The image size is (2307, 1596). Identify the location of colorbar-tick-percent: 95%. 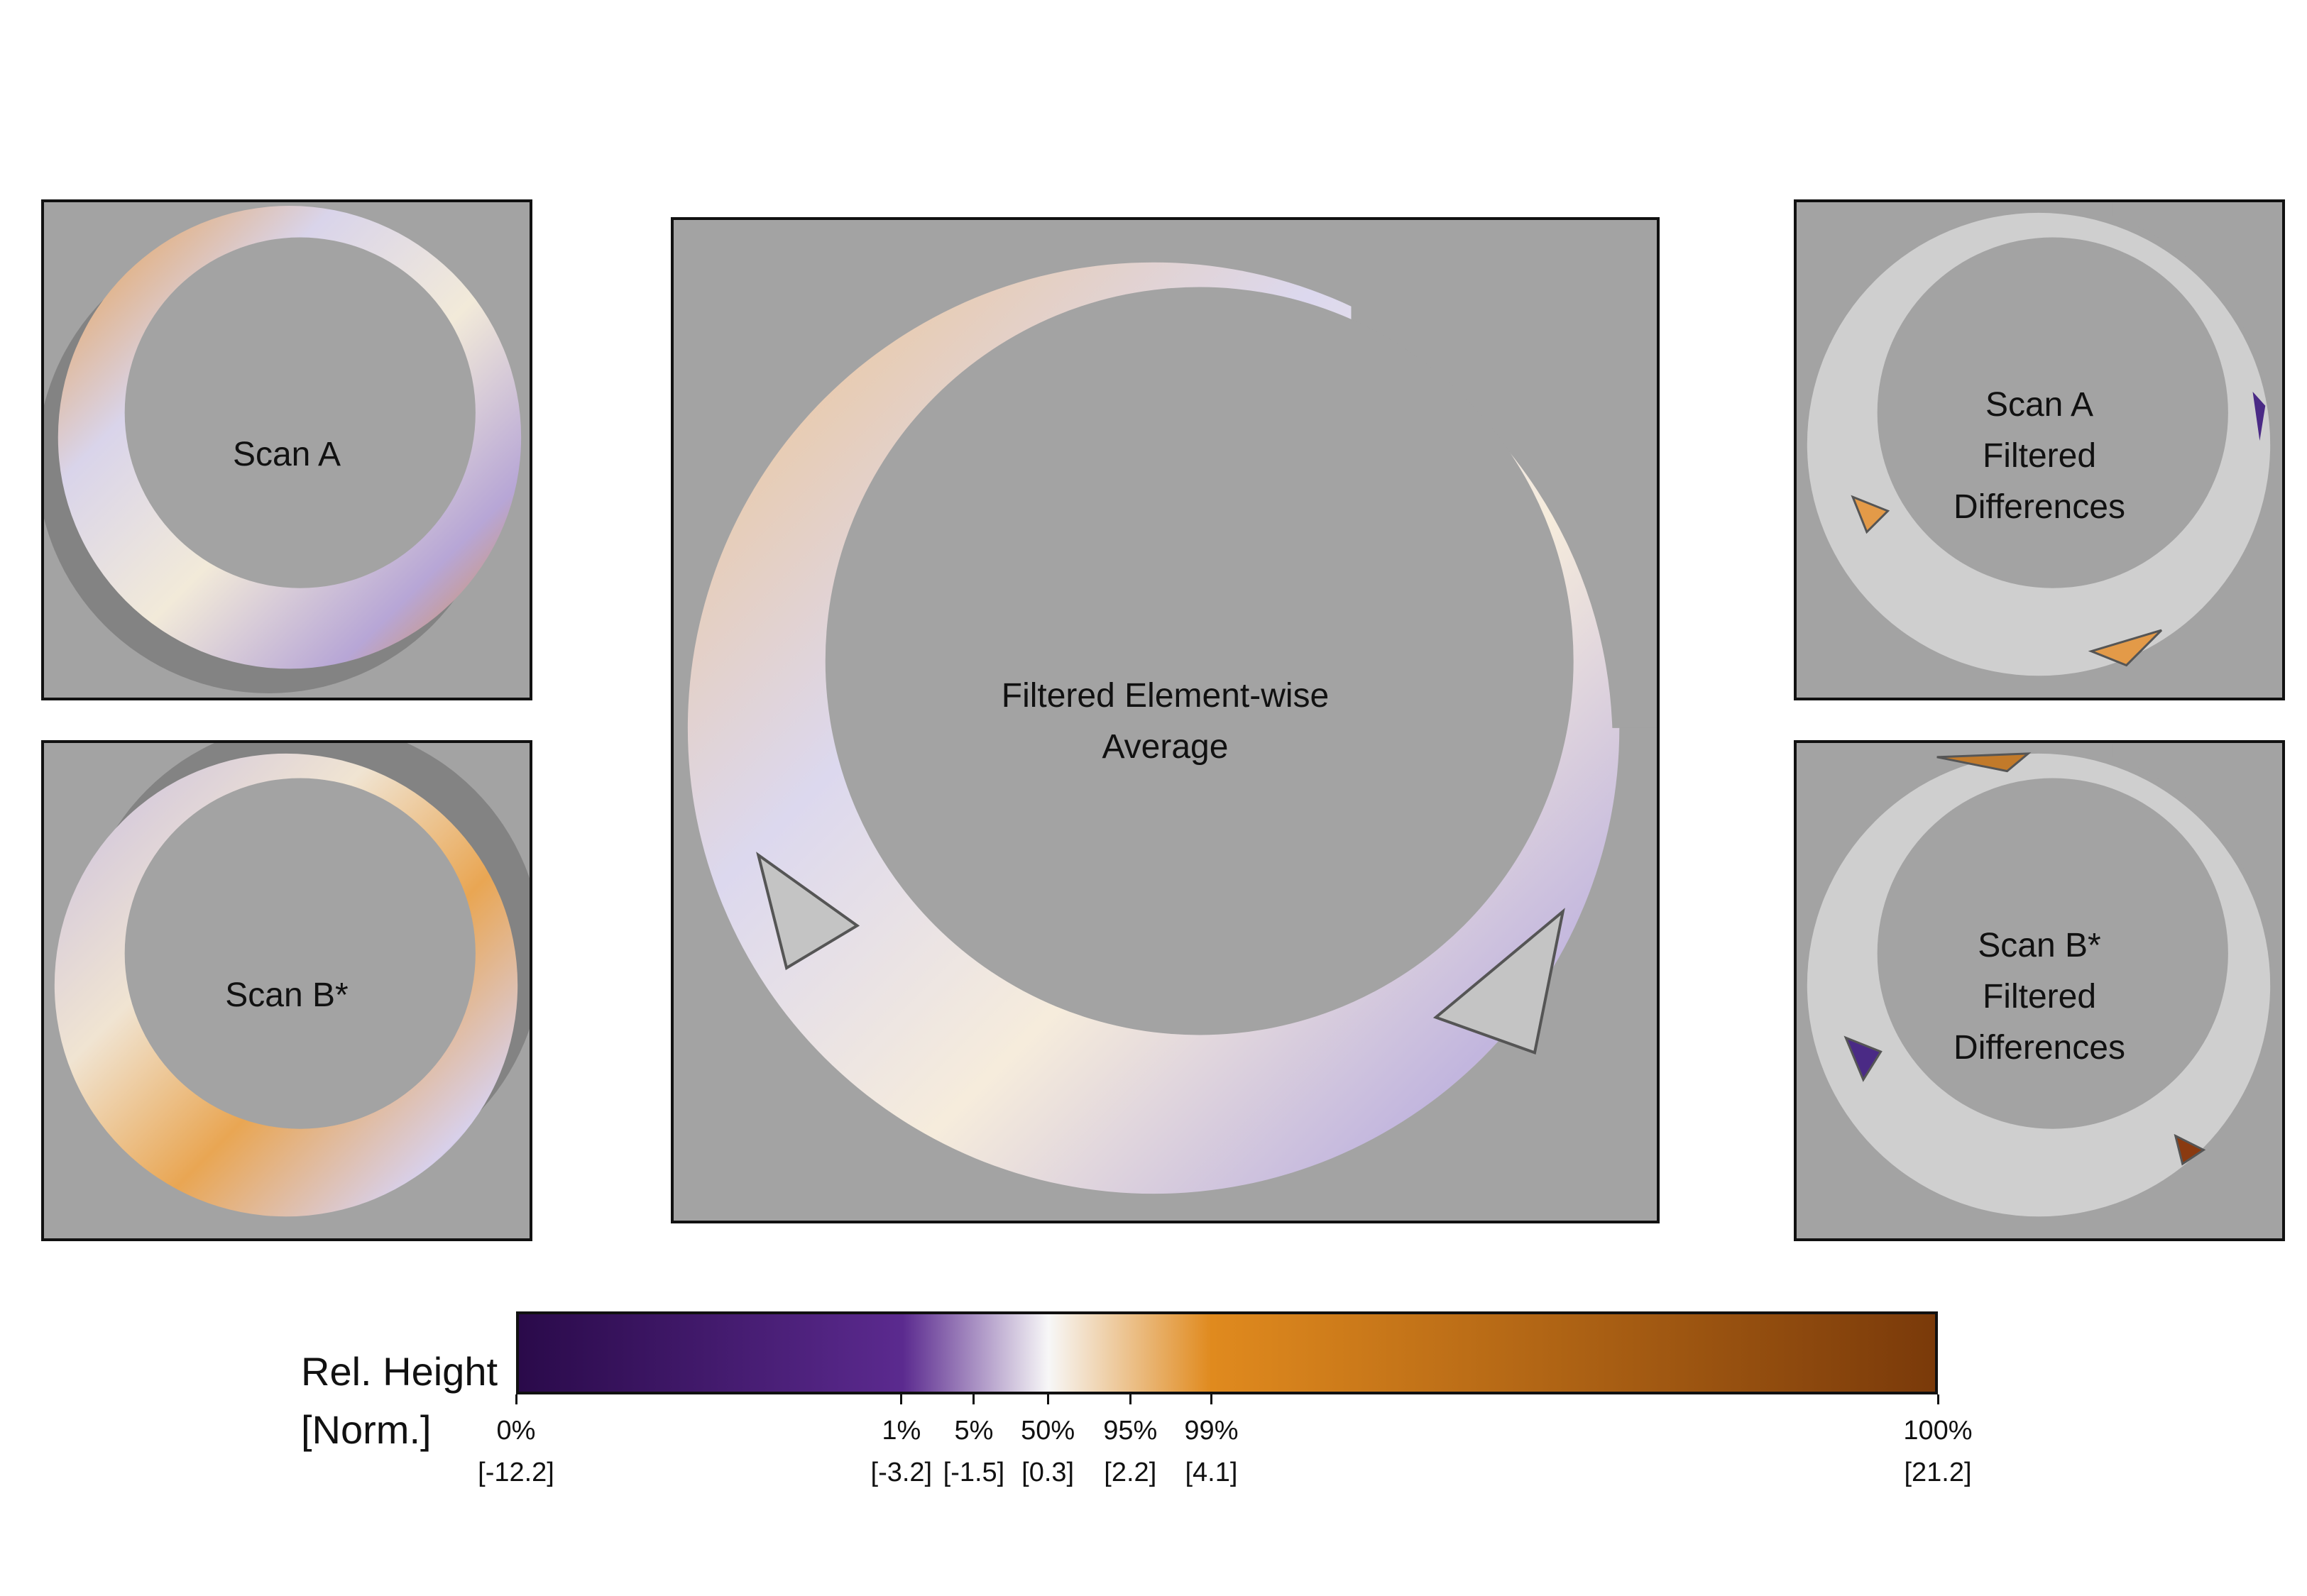
(1130, 1431).